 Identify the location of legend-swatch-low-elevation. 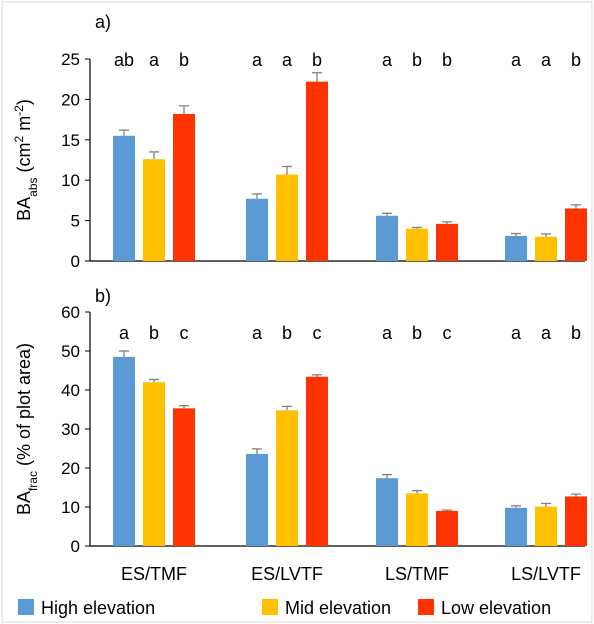
(426, 607).